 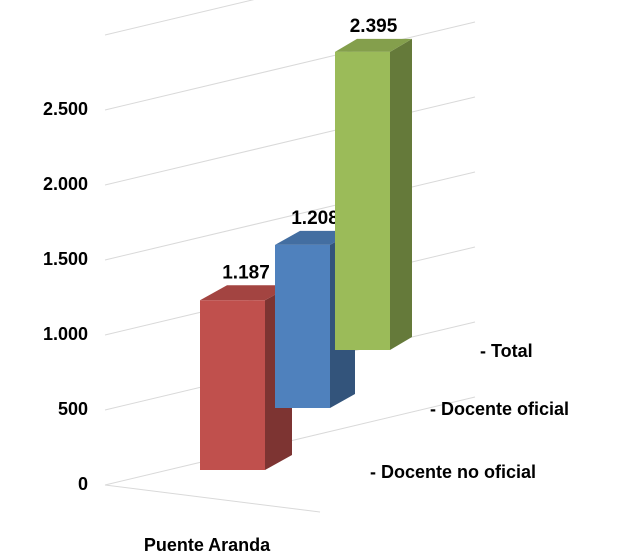 I want to click on bar-side, so click(x=401, y=194).